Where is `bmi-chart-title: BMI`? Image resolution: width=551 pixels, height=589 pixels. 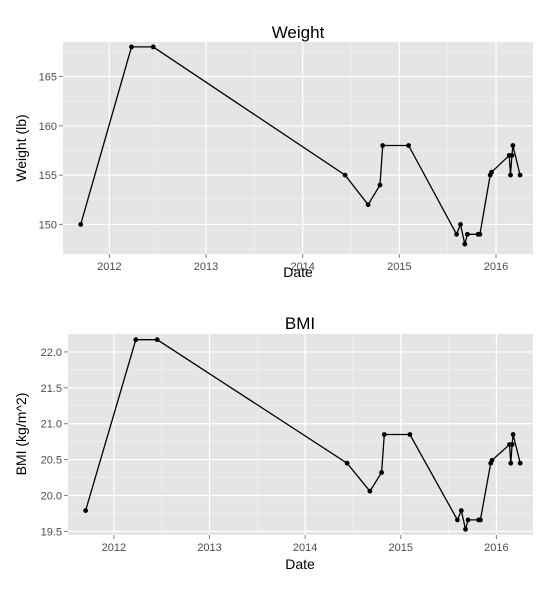
bmi-chart-title: BMI is located at coordinates (300, 323).